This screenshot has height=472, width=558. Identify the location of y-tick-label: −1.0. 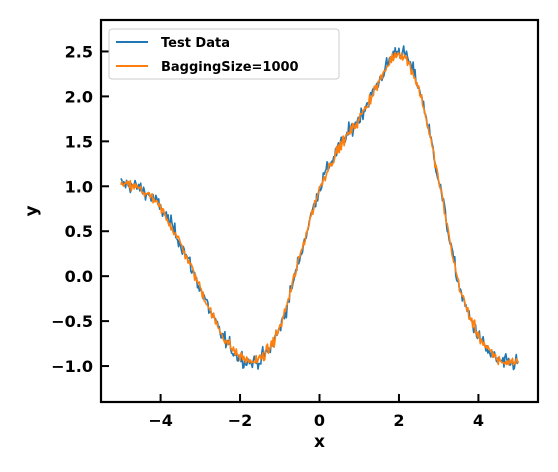
(72, 366).